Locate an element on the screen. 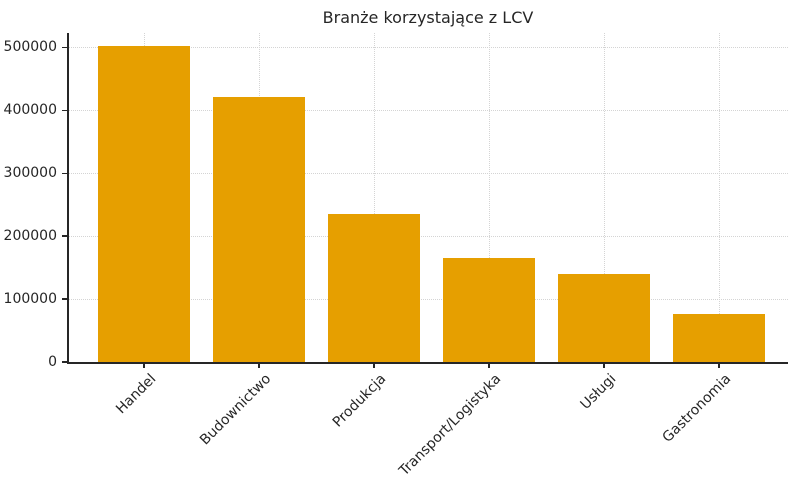 The image size is (800, 480). x-tick-label: Transport/Logistyka is located at coordinates (450, 425).